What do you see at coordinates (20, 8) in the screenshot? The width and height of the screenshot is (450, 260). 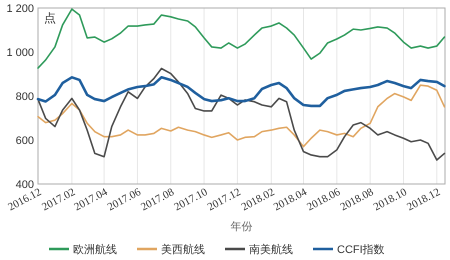 I see `y-tick-label: 1 200` at bounding box center [20, 8].